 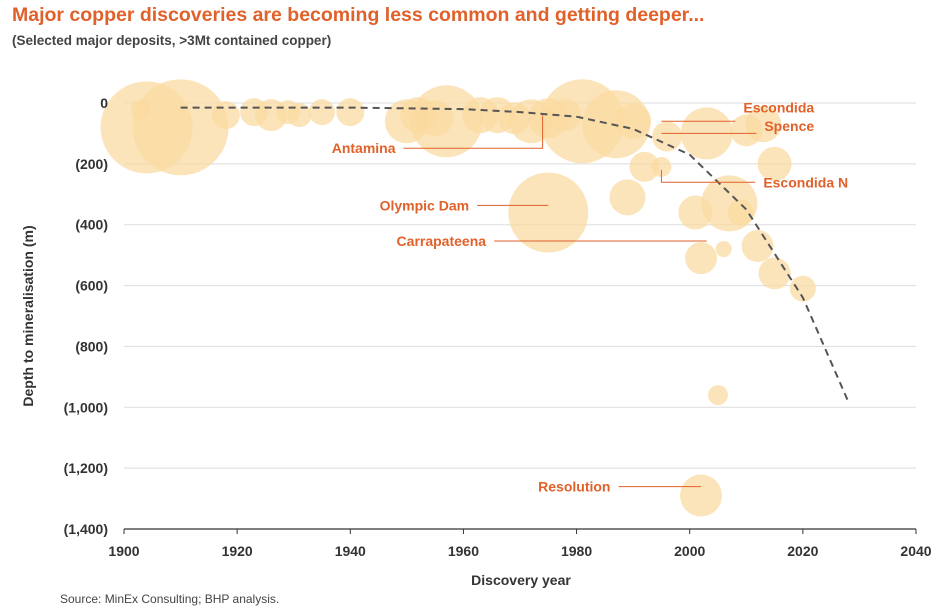 What do you see at coordinates (91, 225) in the screenshot?
I see `y-tick-label: (400)` at bounding box center [91, 225].